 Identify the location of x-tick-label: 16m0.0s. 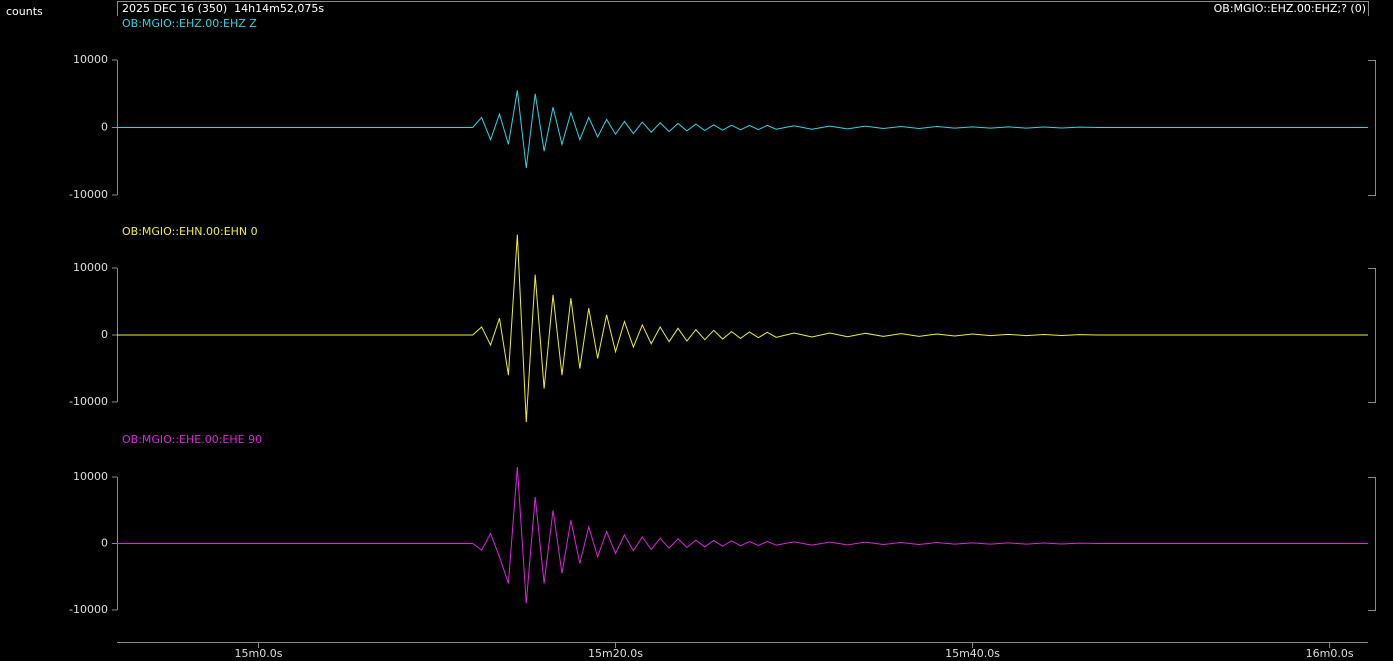
(1330, 653).